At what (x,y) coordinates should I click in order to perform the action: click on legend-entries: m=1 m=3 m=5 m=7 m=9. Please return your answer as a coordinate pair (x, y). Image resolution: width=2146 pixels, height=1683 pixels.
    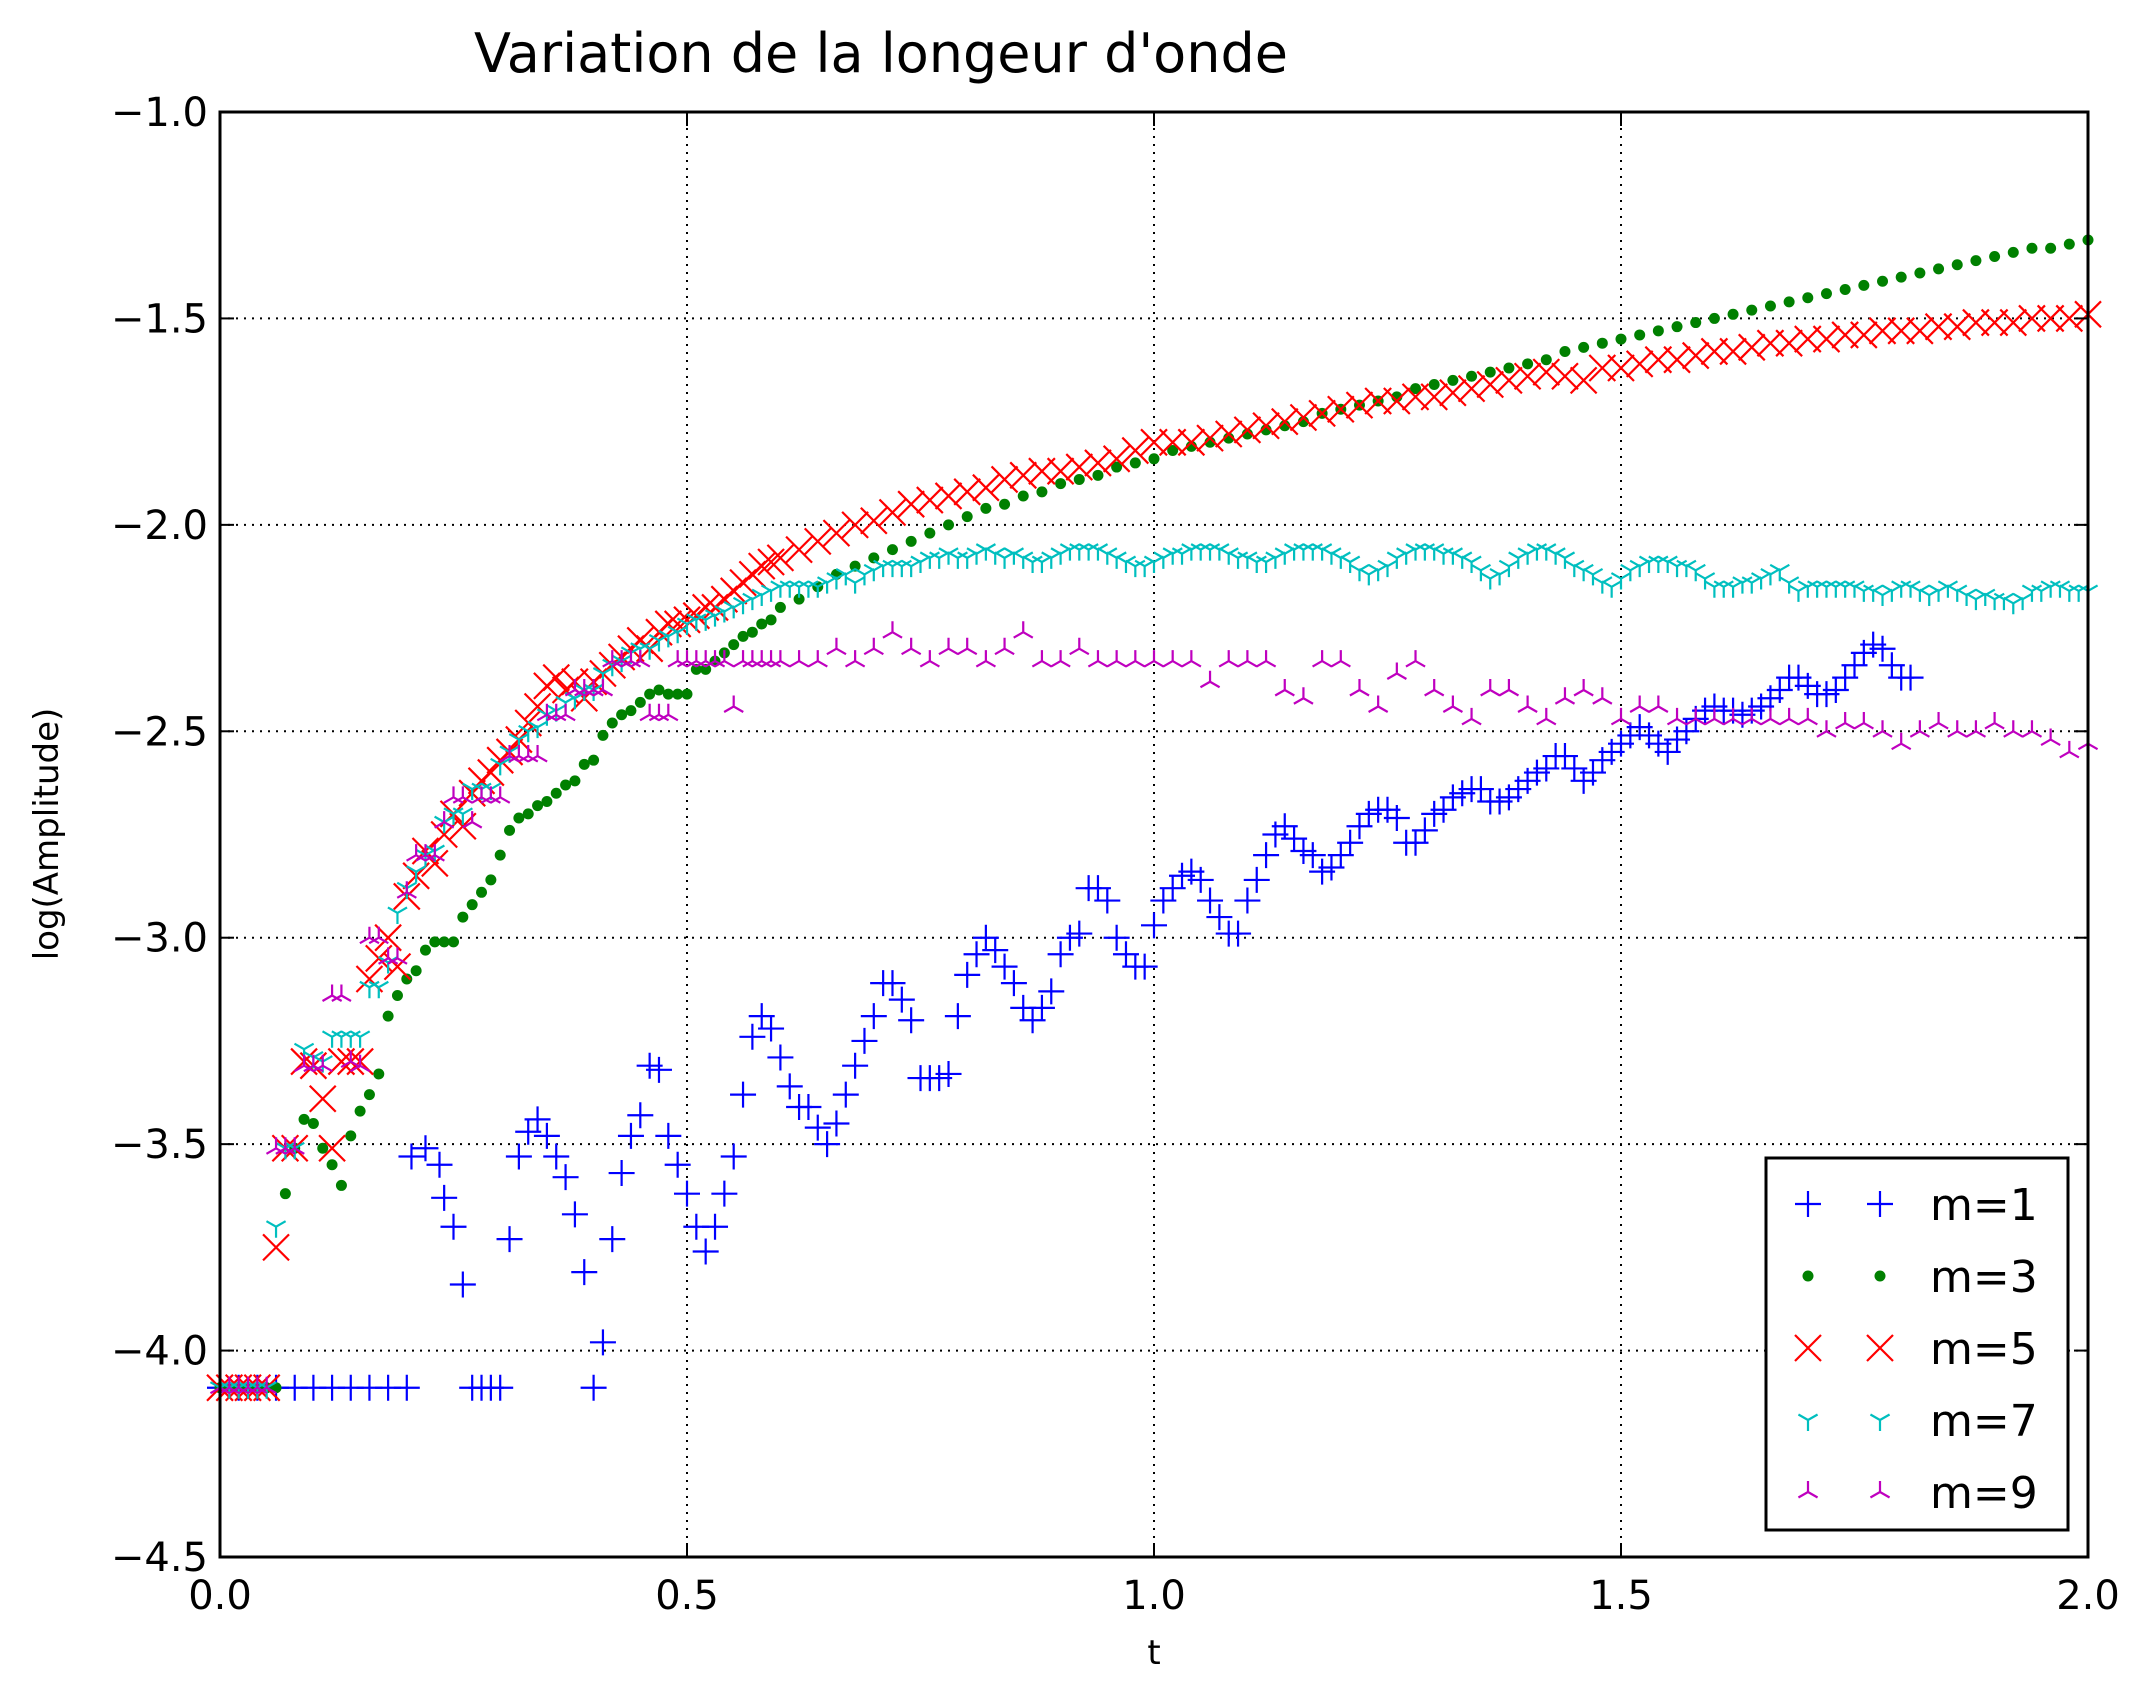
    Looking at the image, I should click on (1916, 1349).